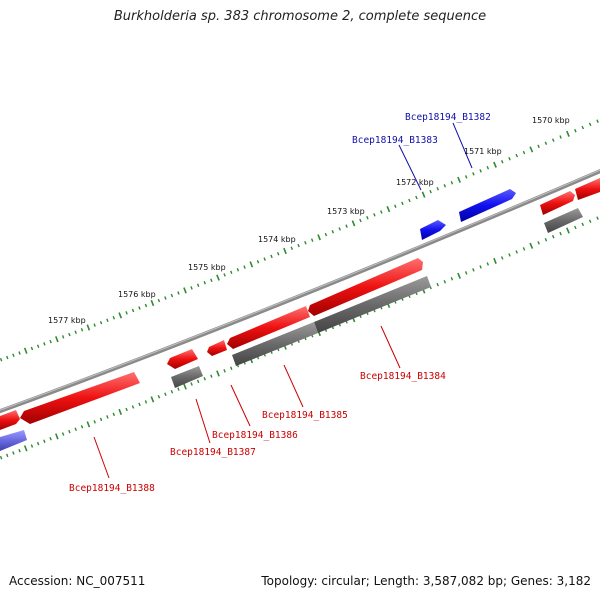 The image size is (600, 600). Describe the element at coordinates (483, 151) in the screenshot. I see `kbp-label-1571: 1571 kbp` at that location.